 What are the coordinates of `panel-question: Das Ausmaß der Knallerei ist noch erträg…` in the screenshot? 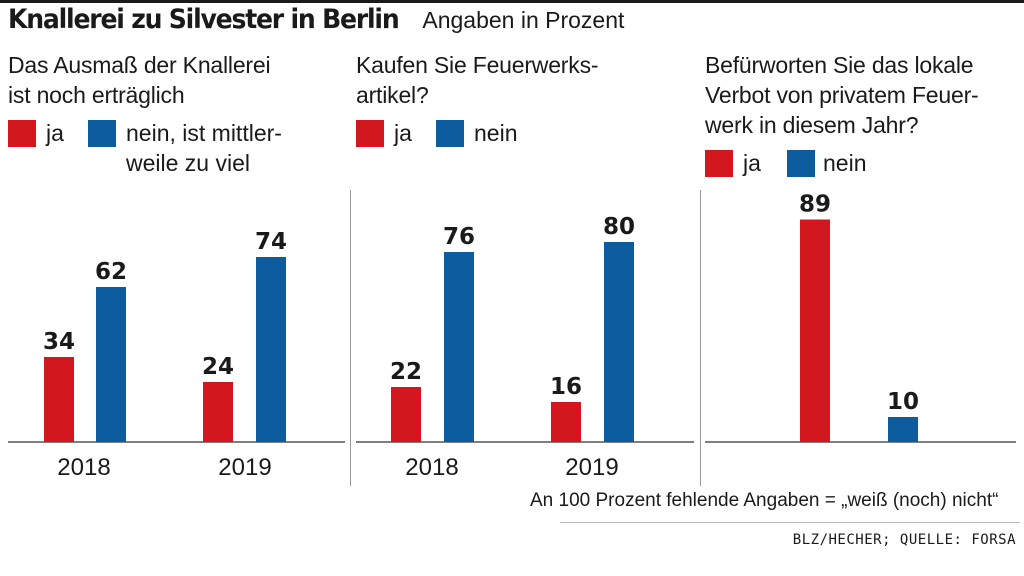 It's located at (139, 80).